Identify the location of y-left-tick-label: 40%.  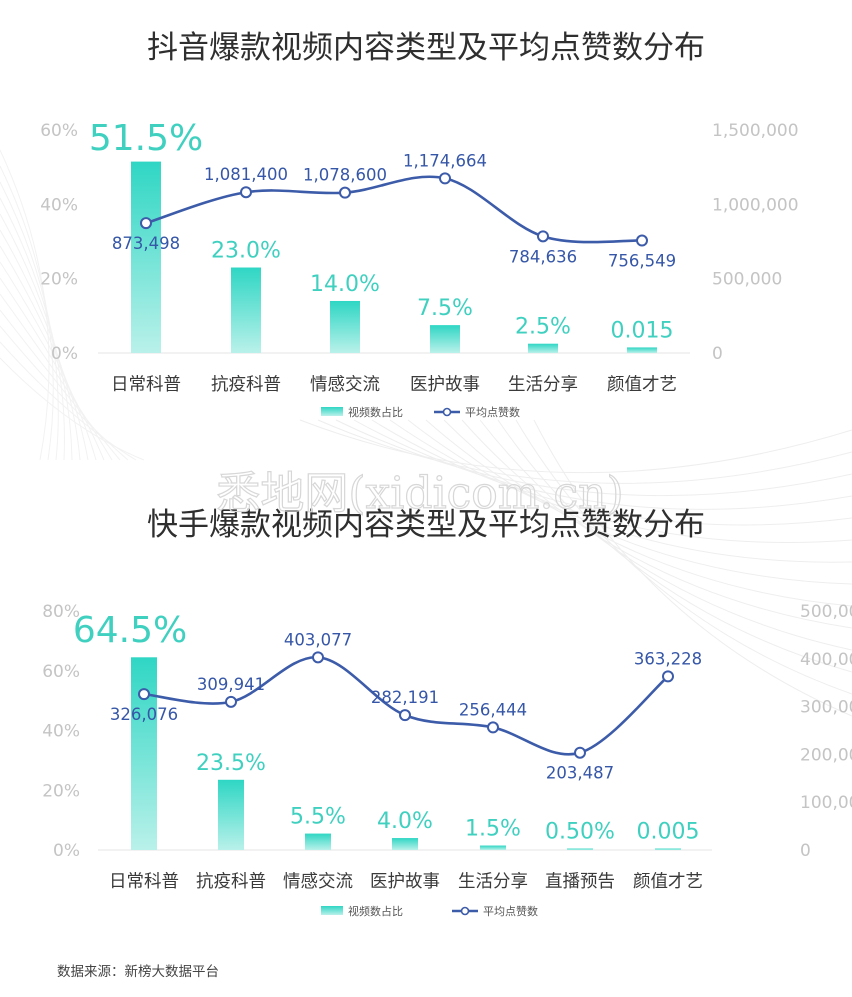
(61, 732).